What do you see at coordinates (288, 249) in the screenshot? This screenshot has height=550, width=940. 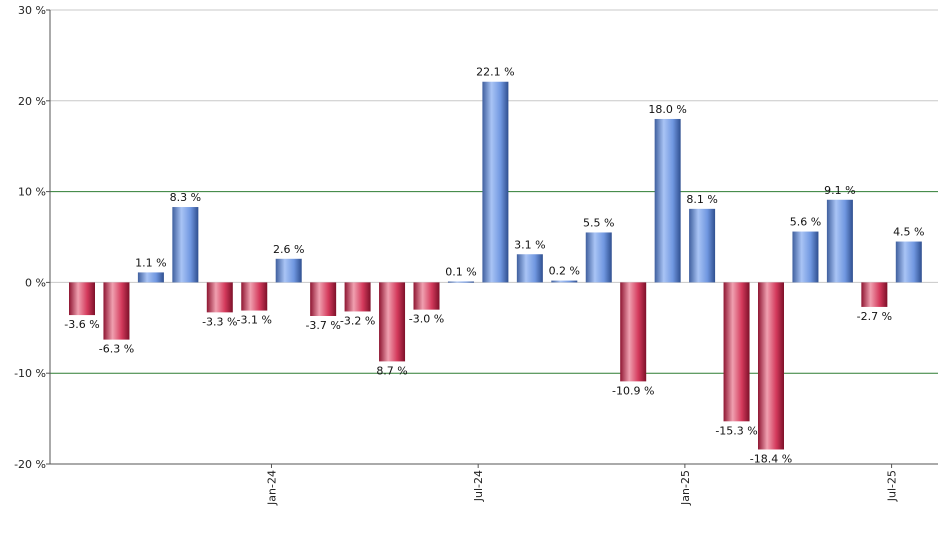 I see `data-label: 2.6 %` at bounding box center [288, 249].